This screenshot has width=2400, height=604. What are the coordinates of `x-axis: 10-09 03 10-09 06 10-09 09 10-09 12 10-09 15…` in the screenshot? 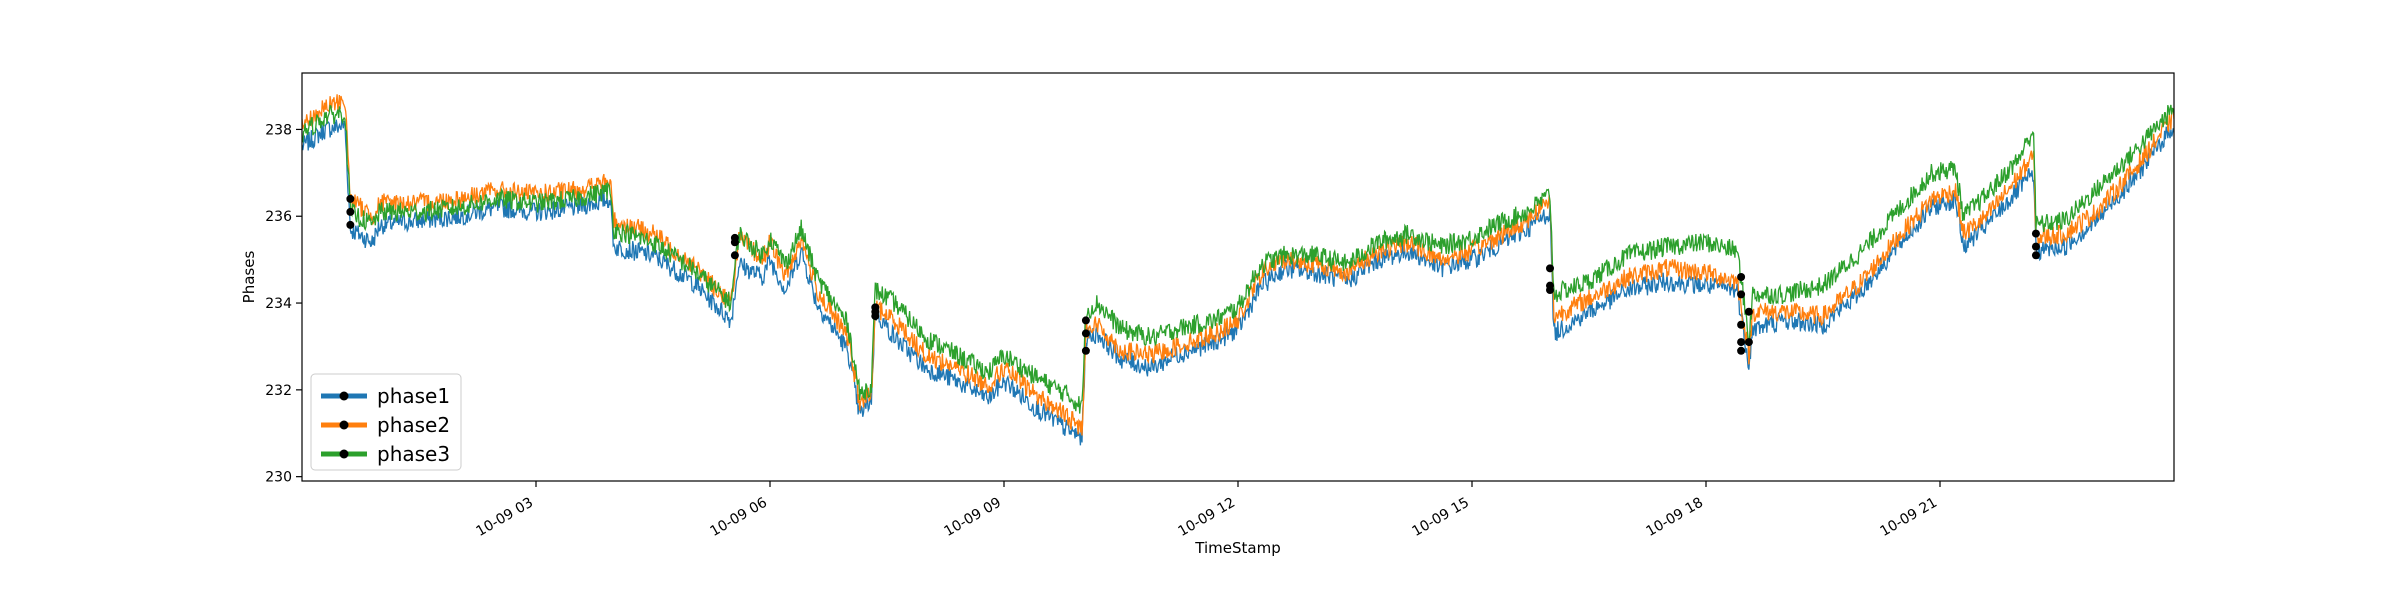 It's located at (1207, 510).